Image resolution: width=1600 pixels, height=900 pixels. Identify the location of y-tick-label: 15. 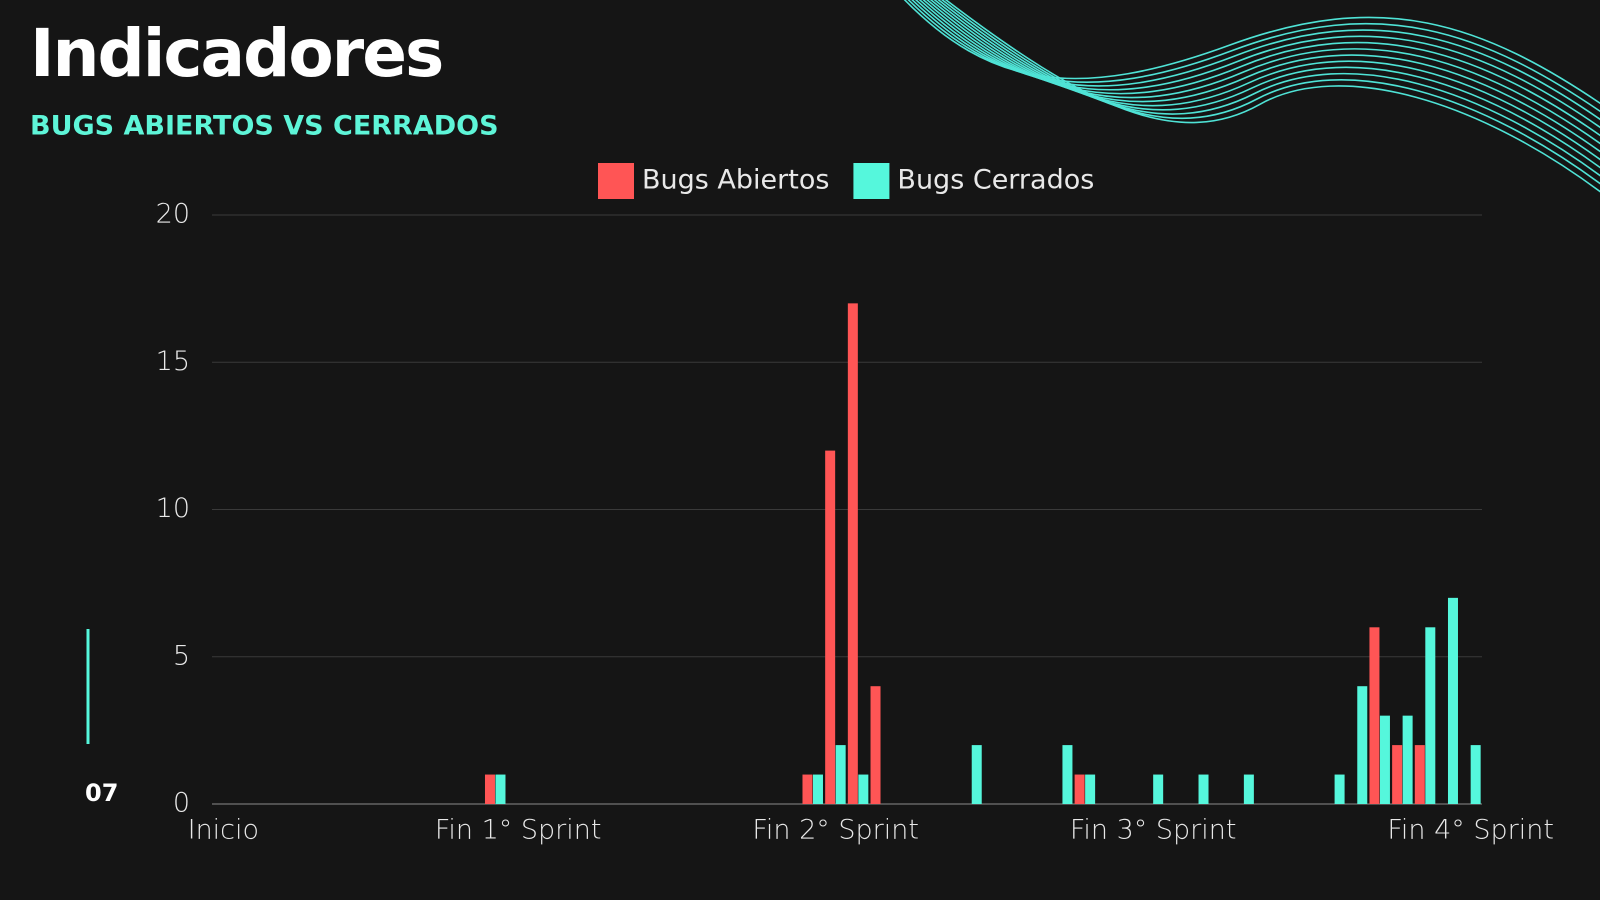
(173, 361).